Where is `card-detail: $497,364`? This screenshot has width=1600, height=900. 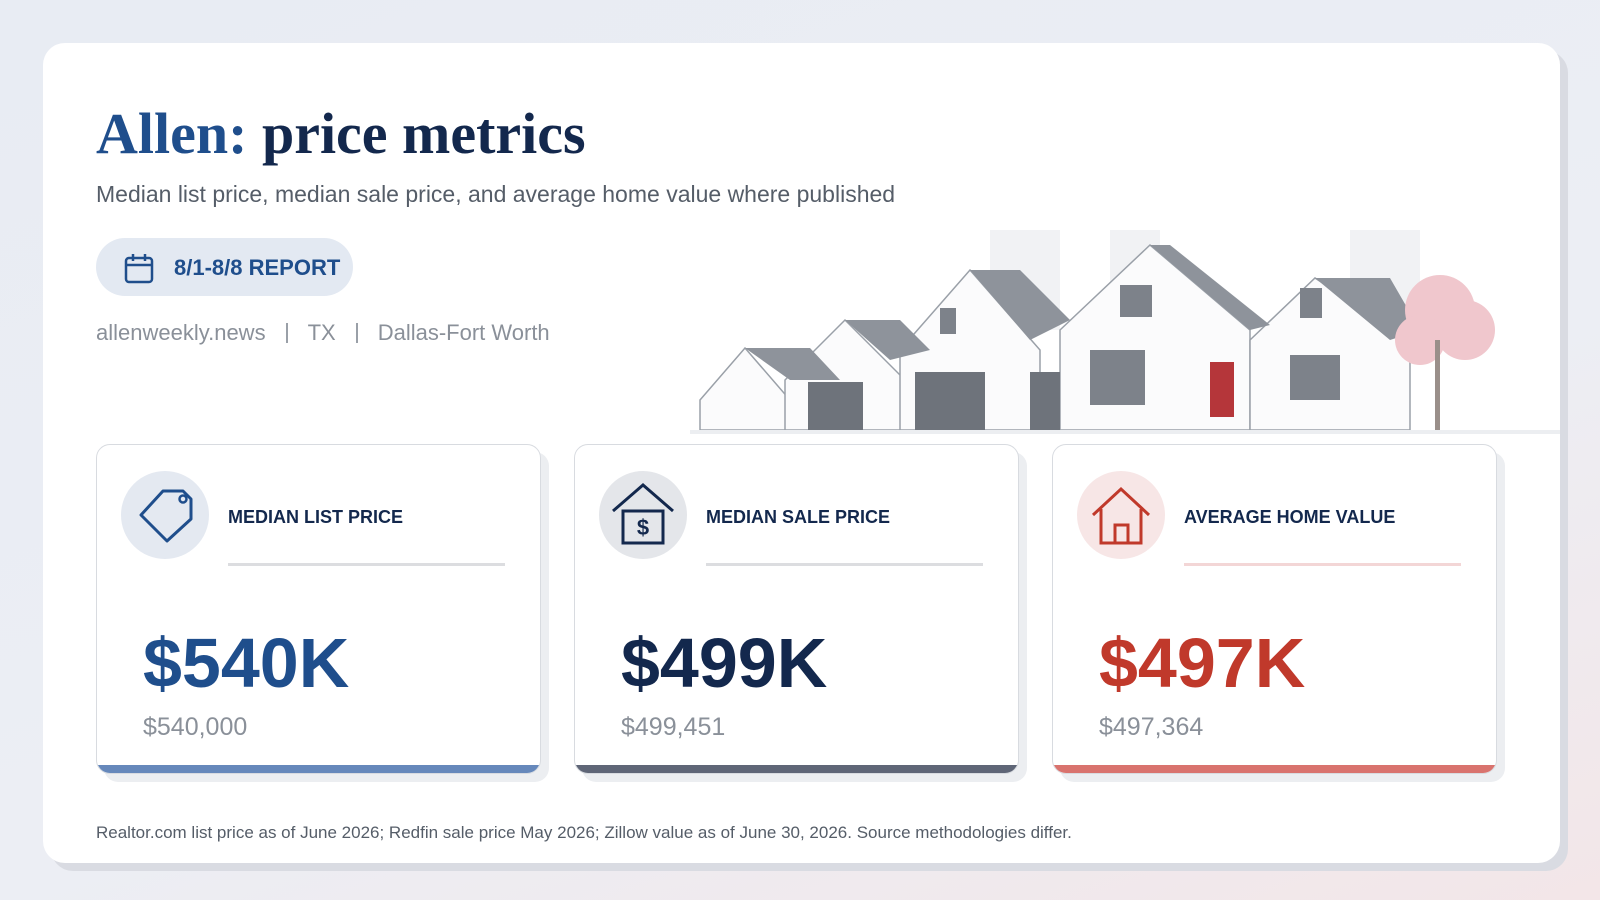
card-detail: $497,364 is located at coordinates (1151, 727).